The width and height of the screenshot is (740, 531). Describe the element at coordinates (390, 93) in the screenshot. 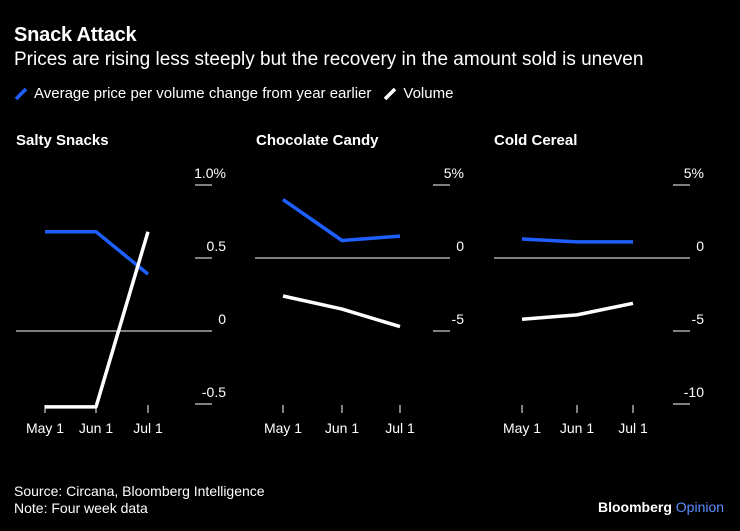

I see `legend-volume-swatch-icon` at that location.